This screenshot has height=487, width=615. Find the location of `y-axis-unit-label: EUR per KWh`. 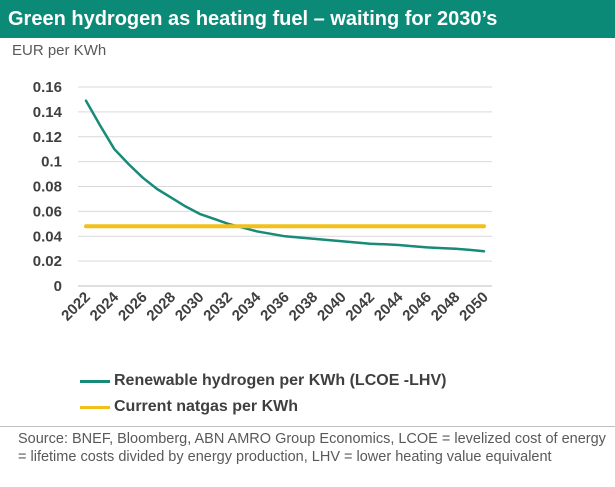

y-axis-unit-label: EUR per KWh is located at coordinates (59, 50).